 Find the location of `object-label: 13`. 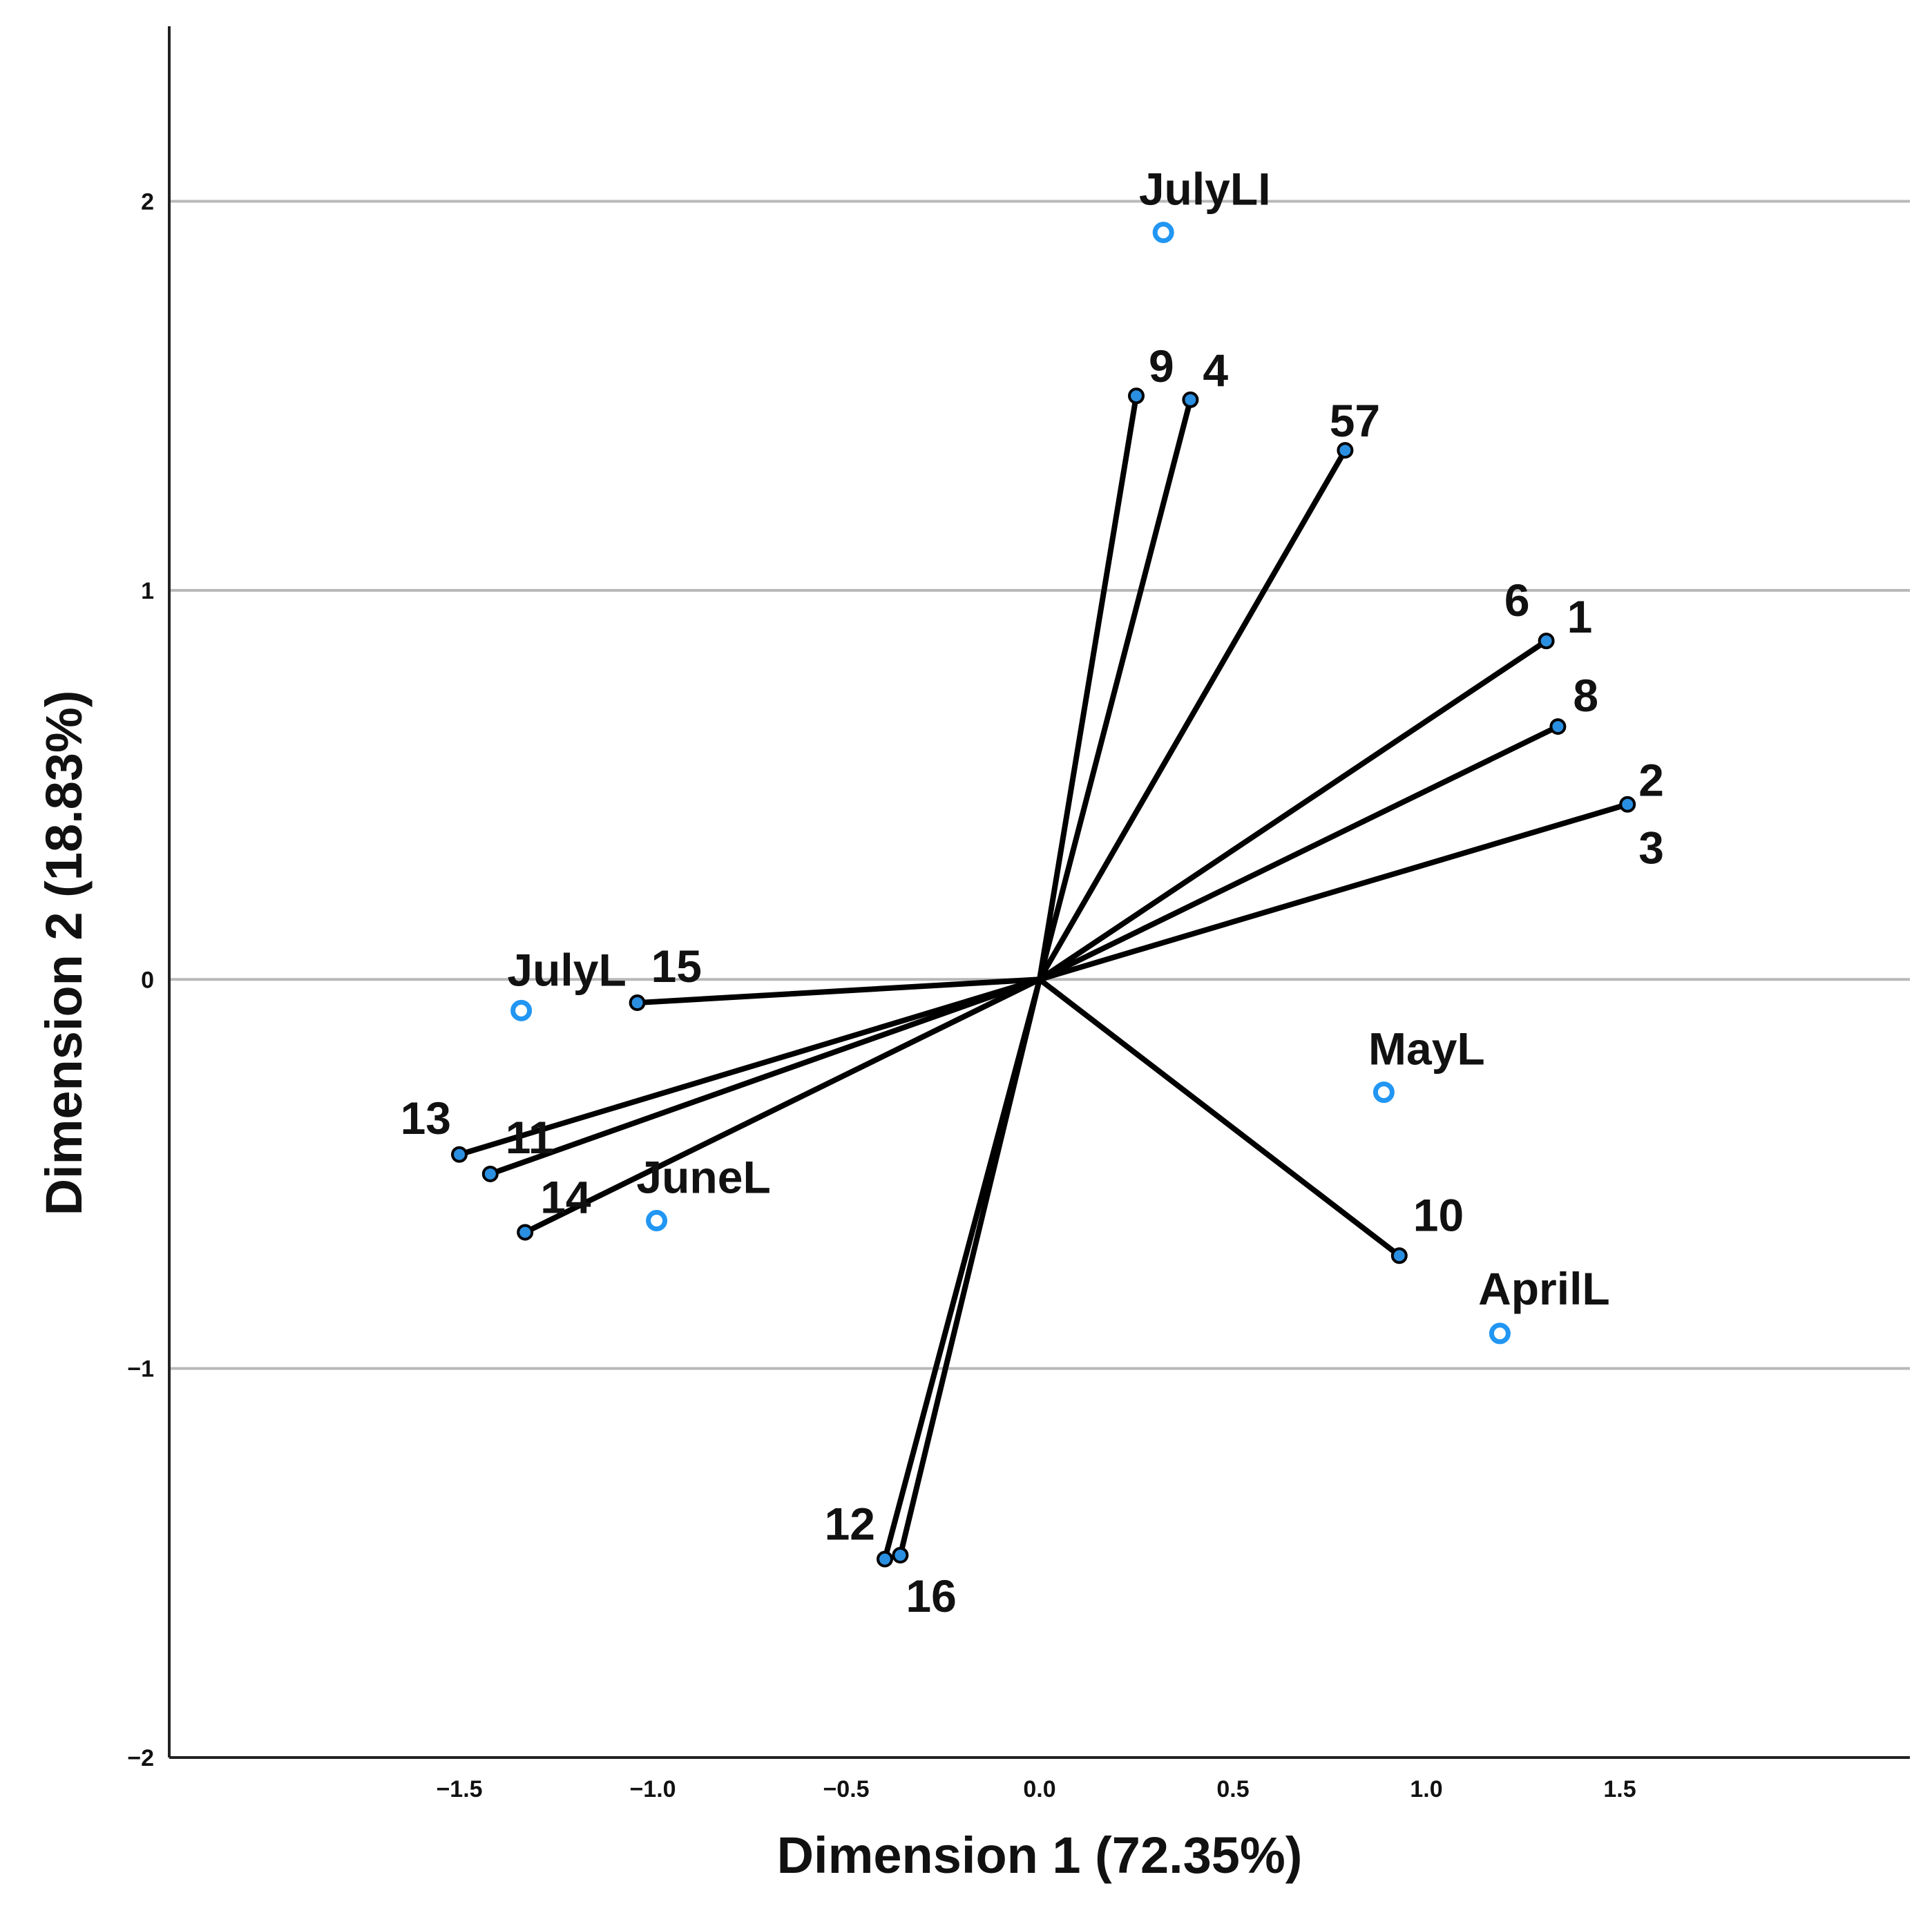

object-label: 13 is located at coordinates (426, 1118).